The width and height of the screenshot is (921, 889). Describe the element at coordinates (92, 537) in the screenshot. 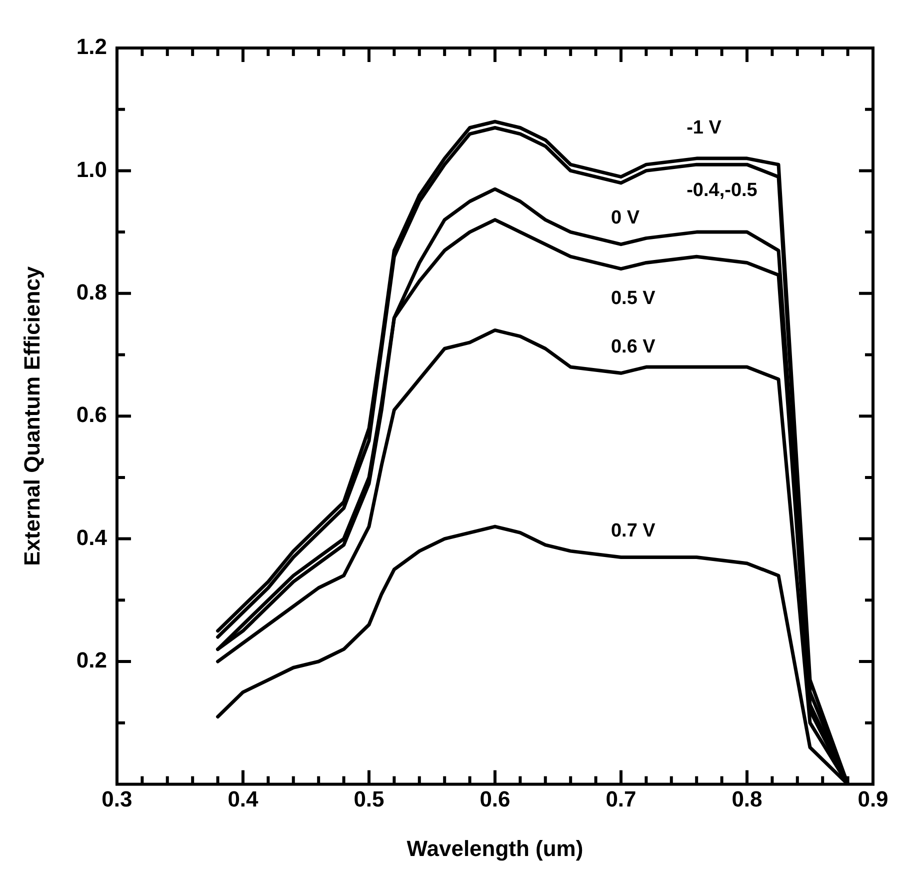

I see `y-tick-label: 0.4` at that location.